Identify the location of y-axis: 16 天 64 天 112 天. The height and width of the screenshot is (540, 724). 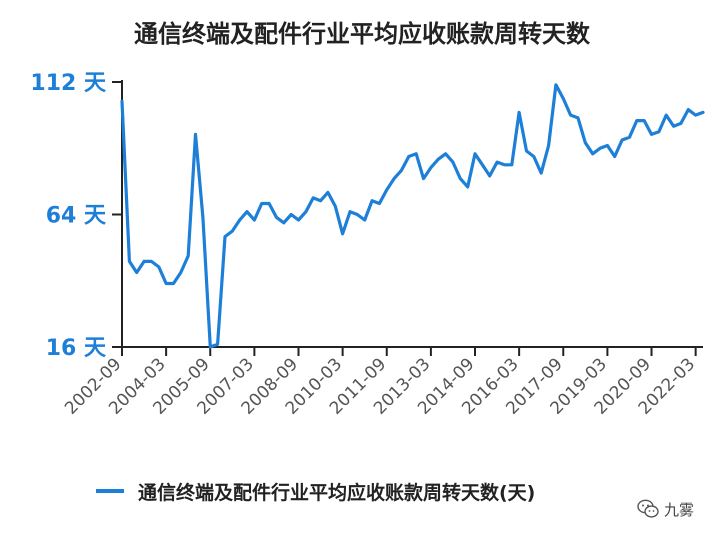
(76, 216).